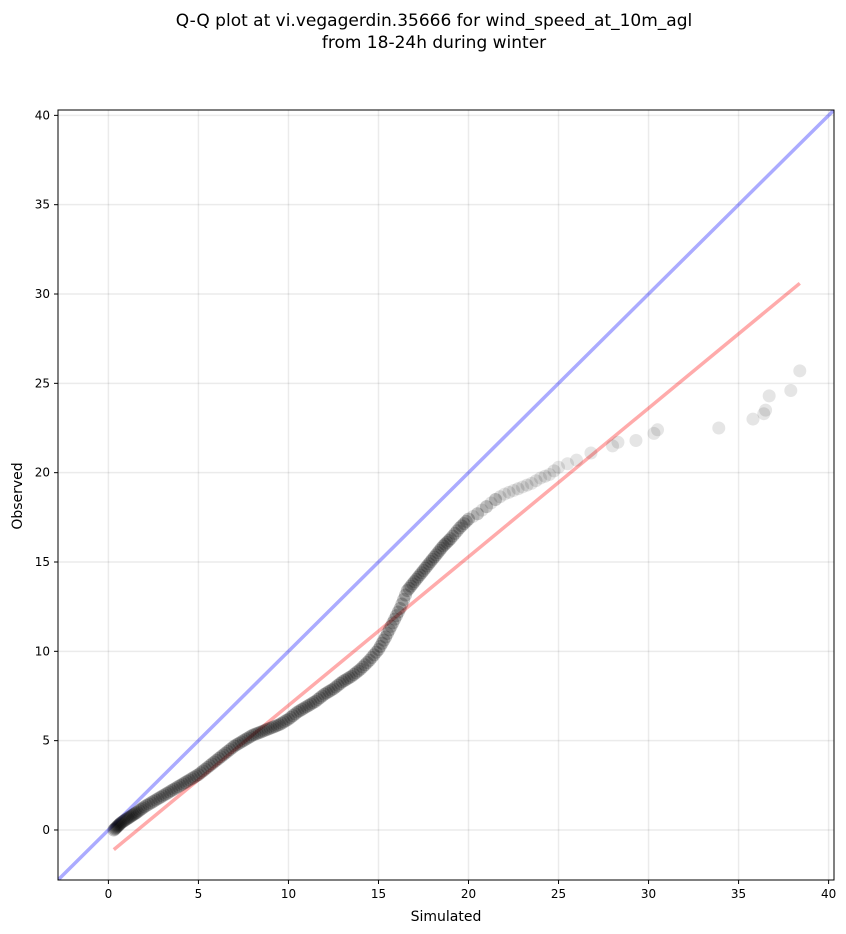  I want to click on x-tick-label: 20, so click(468, 894).